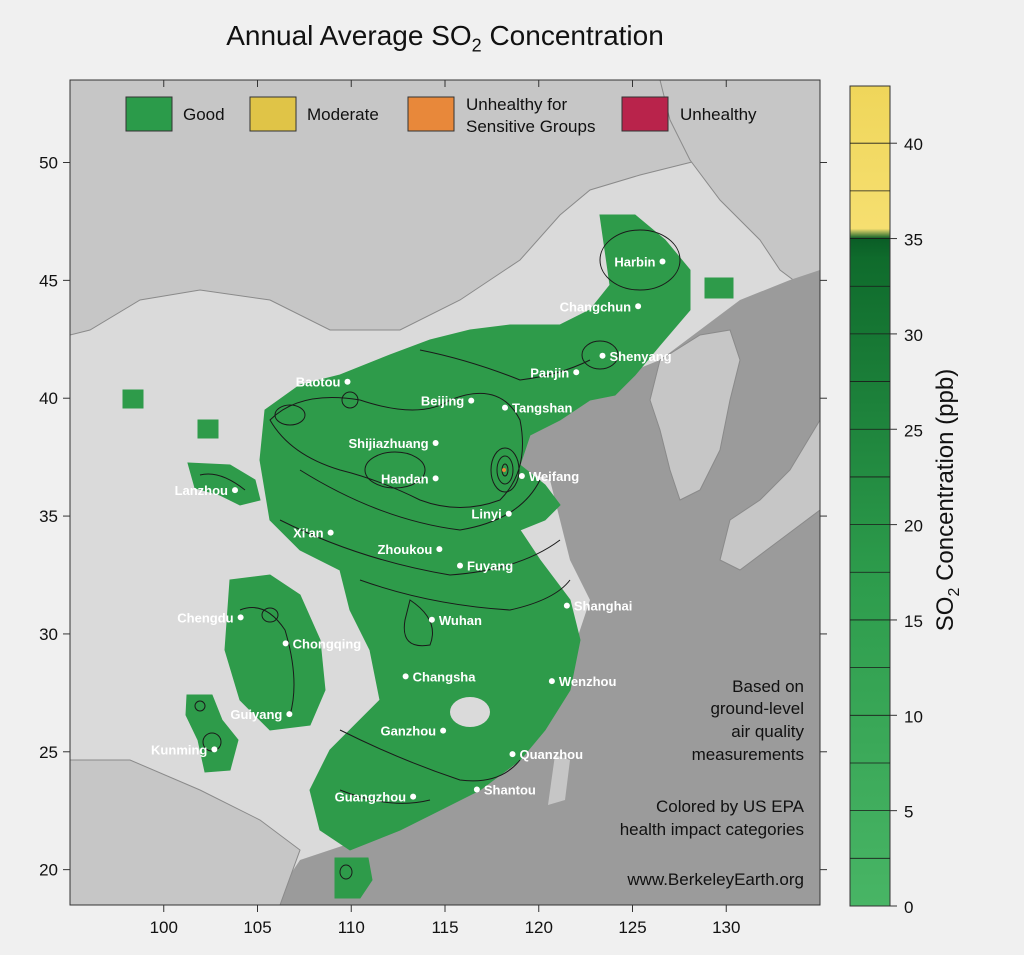 The height and width of the screenshot is (955, 1024). What do you see at coordinates (48, 280) in the screenshot?
I see `y-tick-label: 45` at bounding box center [48, 280].